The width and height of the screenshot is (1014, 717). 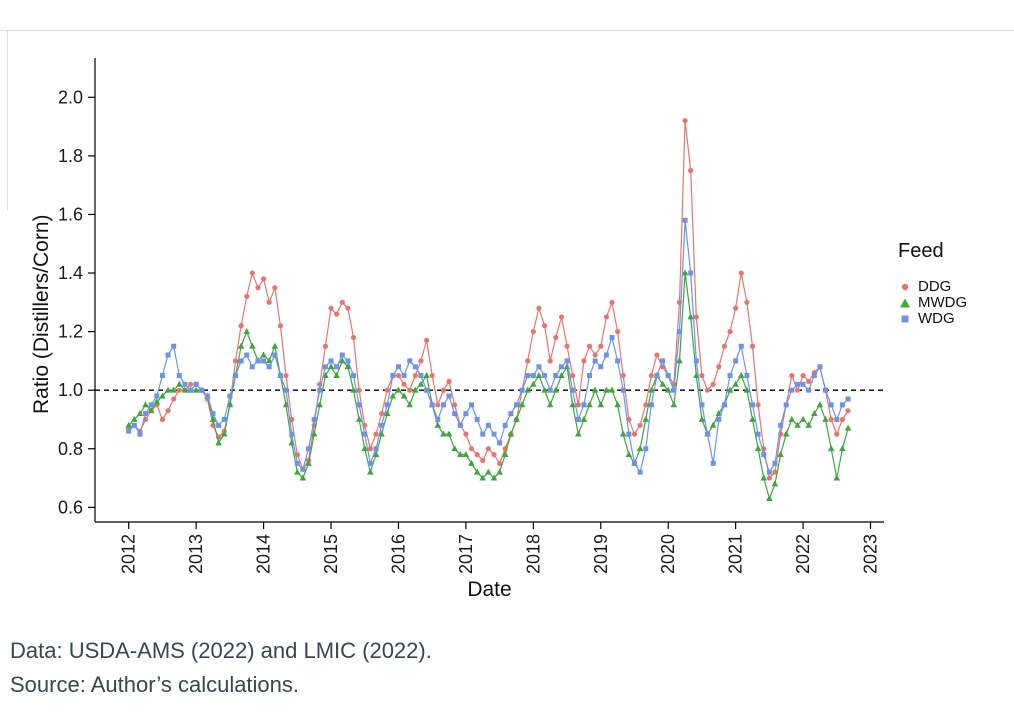 I want to click on mwdg-triangle-marker-icon, so click(x=905, y=303).